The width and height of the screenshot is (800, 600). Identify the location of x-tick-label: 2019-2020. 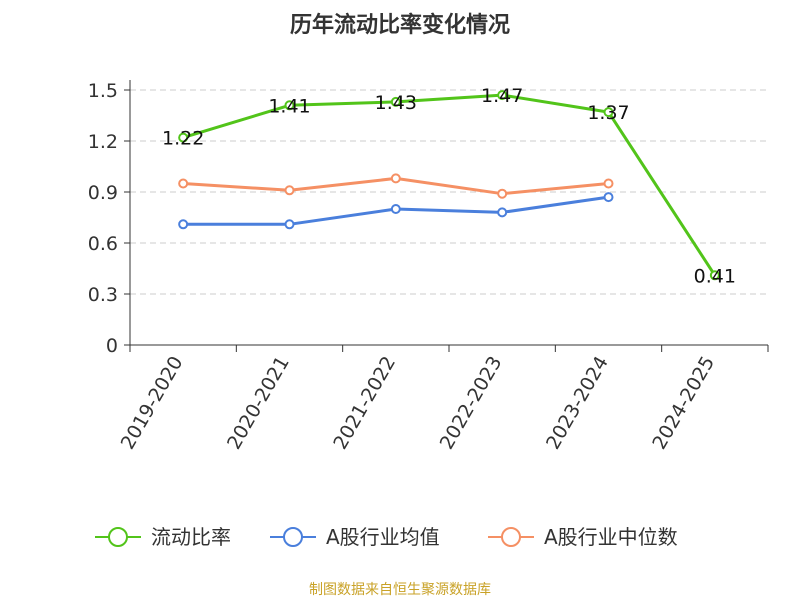
(152, 403).